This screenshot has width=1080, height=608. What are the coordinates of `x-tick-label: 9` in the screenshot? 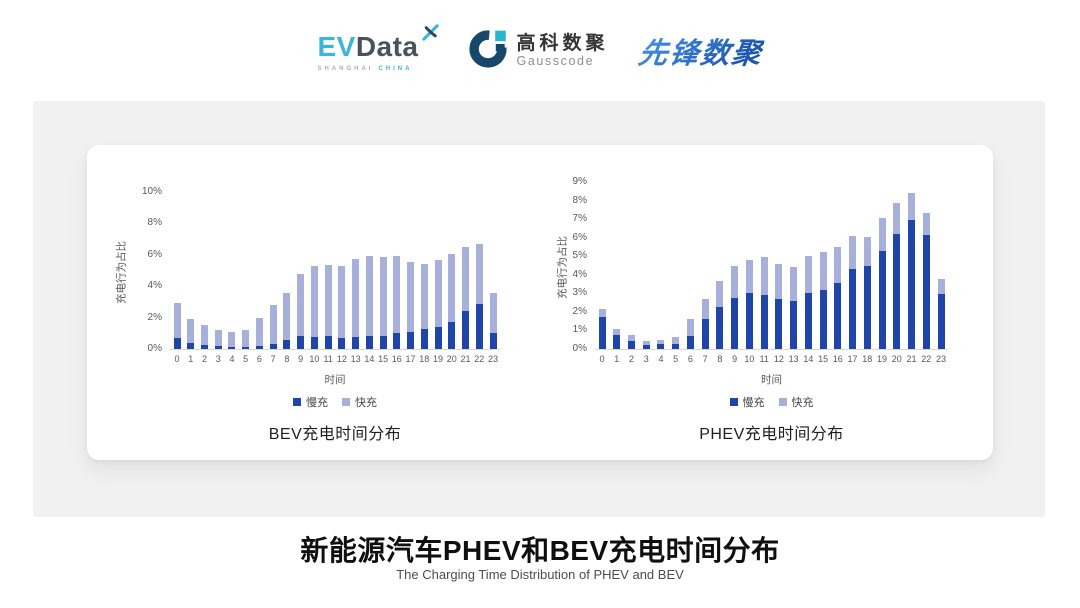 It's located at (735, 359).